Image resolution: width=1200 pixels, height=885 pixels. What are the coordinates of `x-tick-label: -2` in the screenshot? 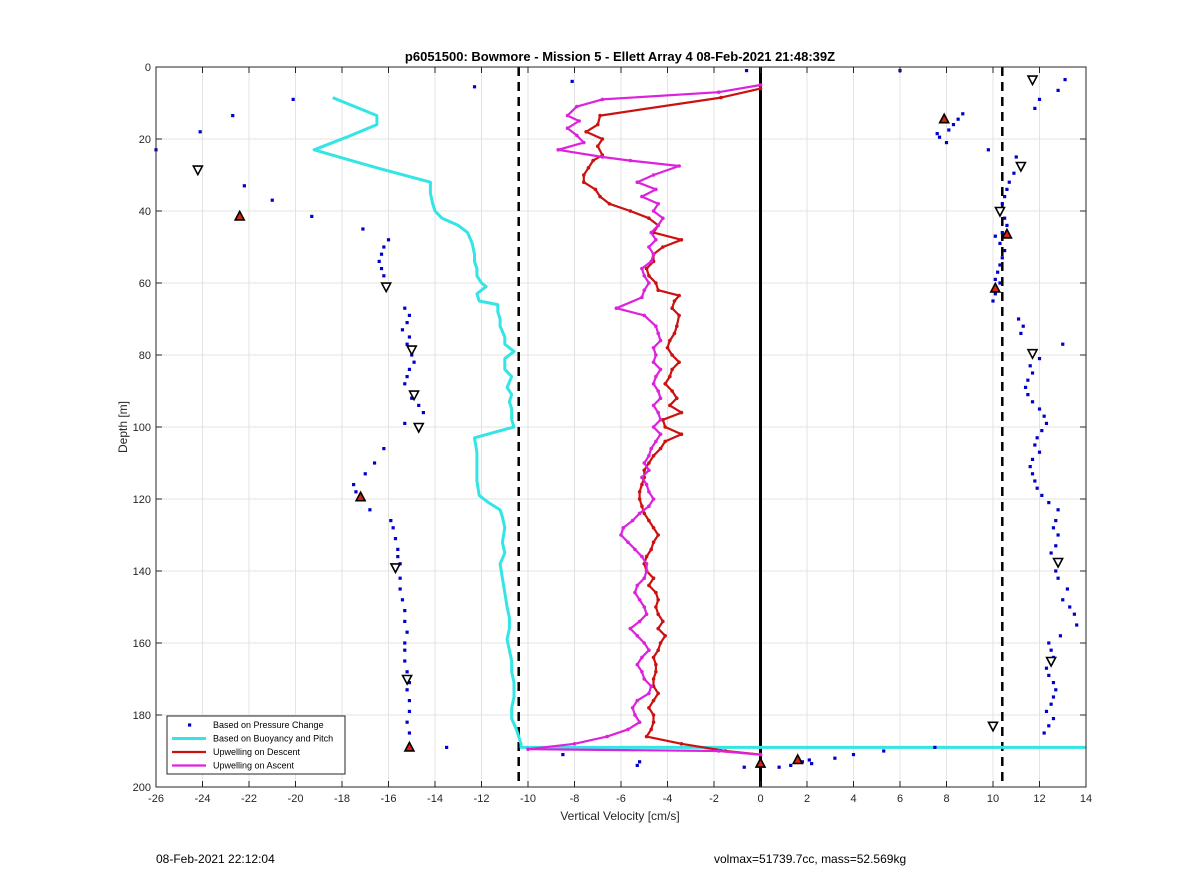 It's located at (714, 799).